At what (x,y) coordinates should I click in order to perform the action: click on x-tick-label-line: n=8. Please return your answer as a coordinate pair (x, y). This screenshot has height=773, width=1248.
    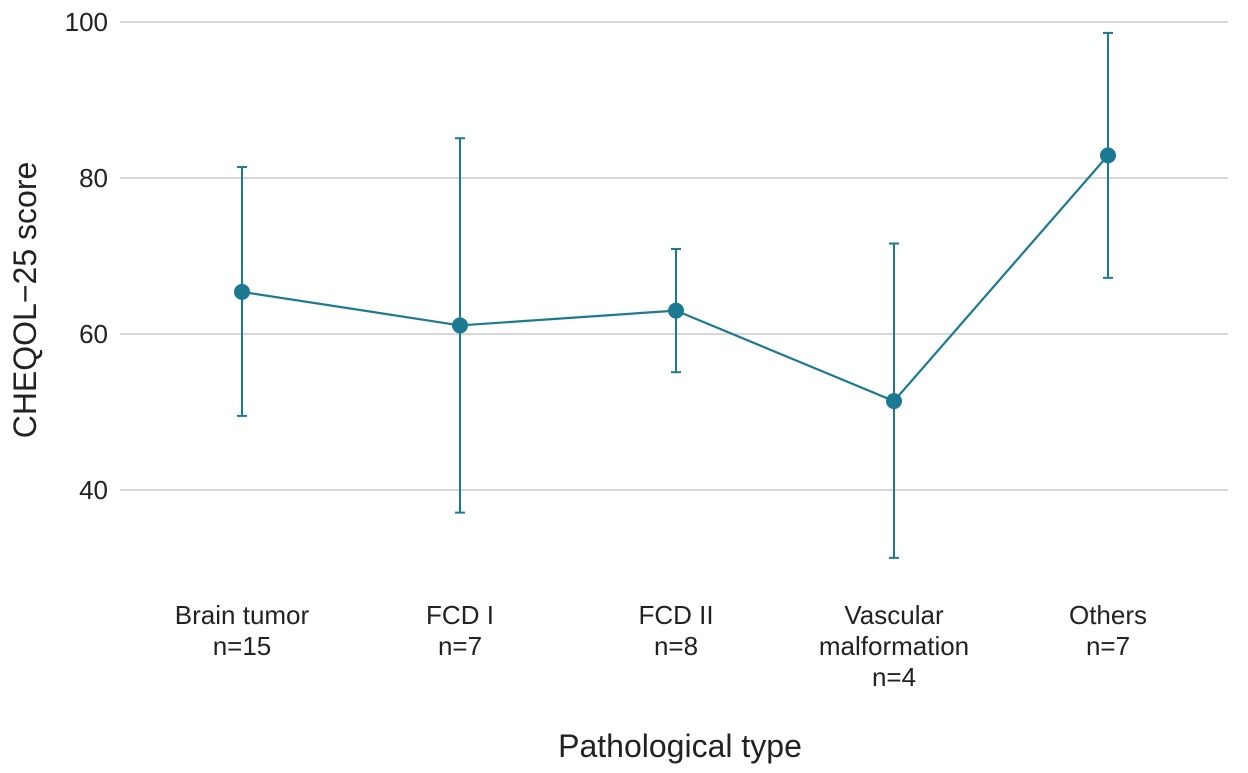
    Looking at the image, I should click on (676, 646).